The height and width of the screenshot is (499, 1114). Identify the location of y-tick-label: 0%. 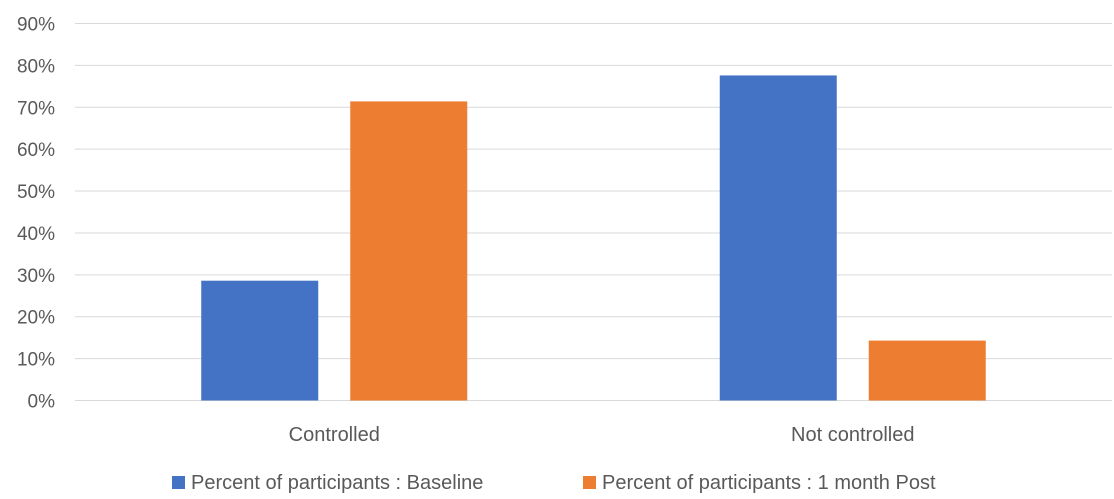
(42, 402).